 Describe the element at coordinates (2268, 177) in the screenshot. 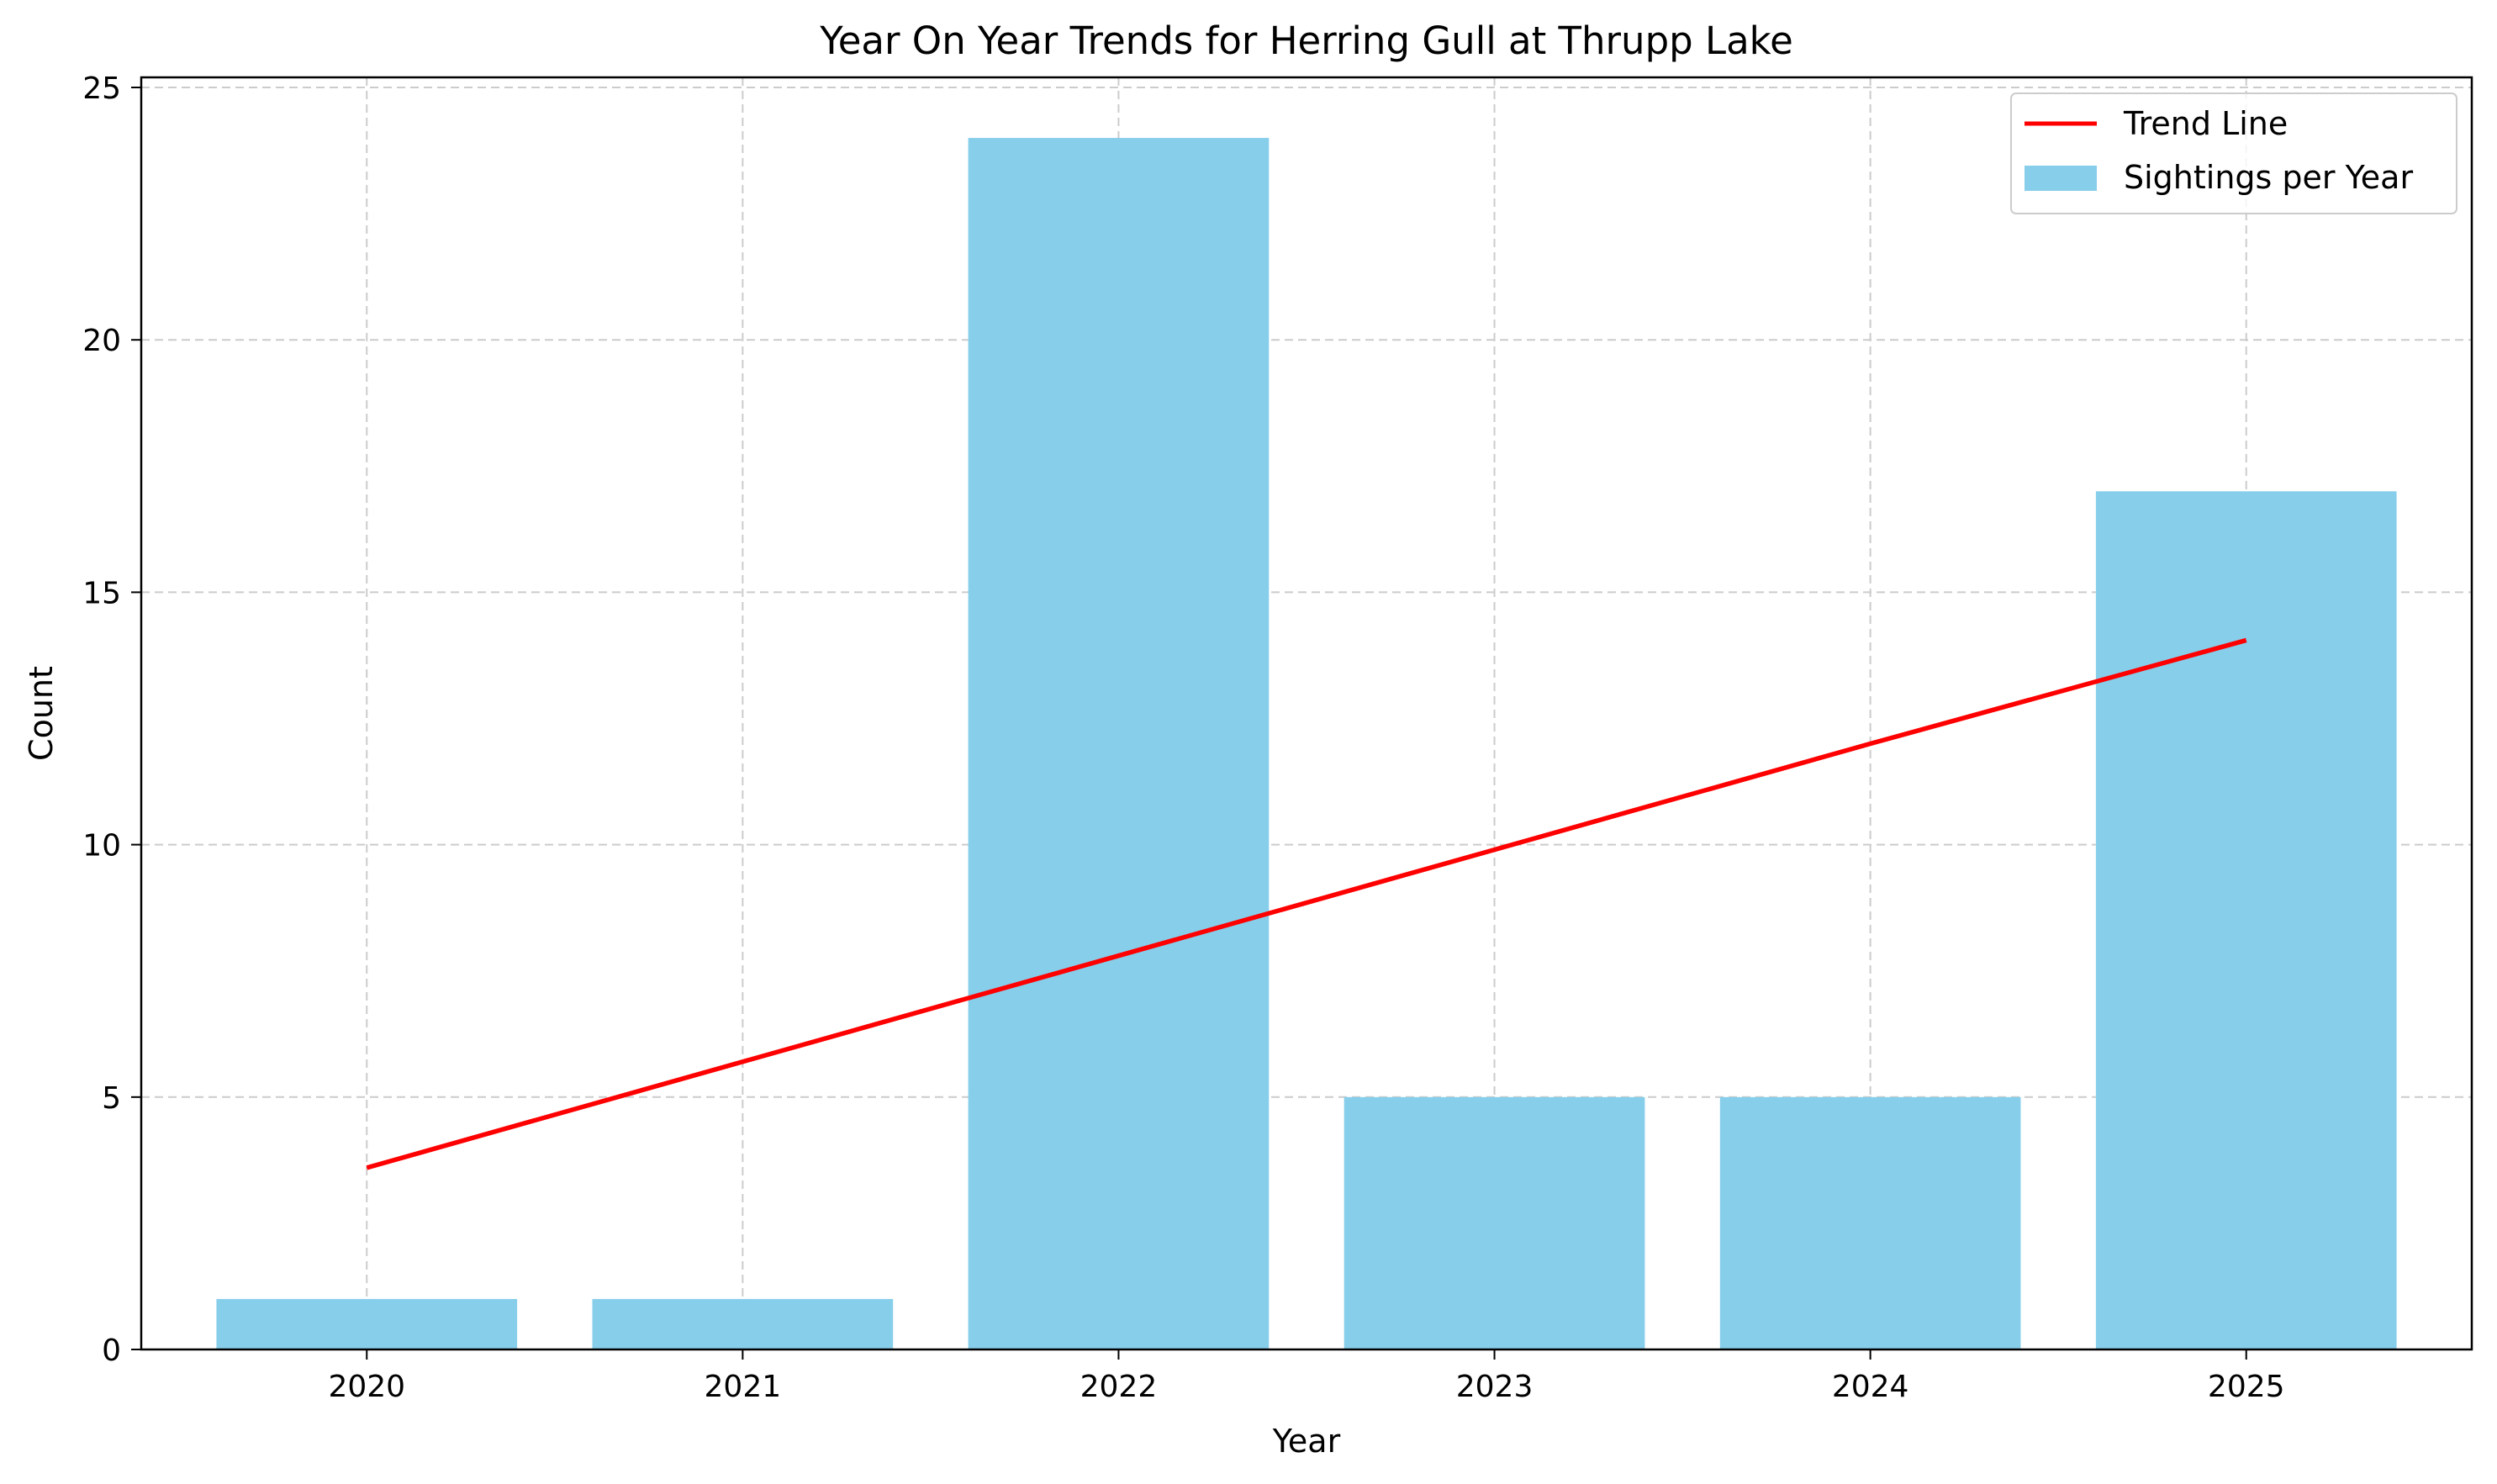

I see `legend-label-sightings: Sightings per Year` at that location.